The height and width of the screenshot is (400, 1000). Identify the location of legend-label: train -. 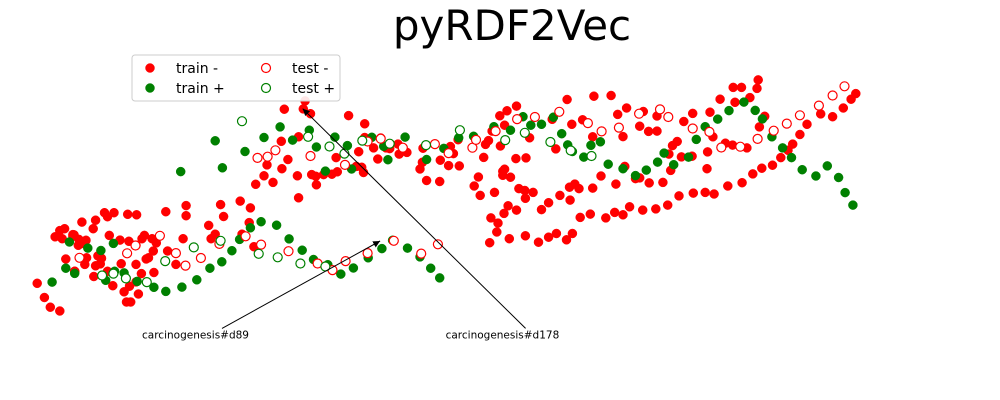
(197, 69).